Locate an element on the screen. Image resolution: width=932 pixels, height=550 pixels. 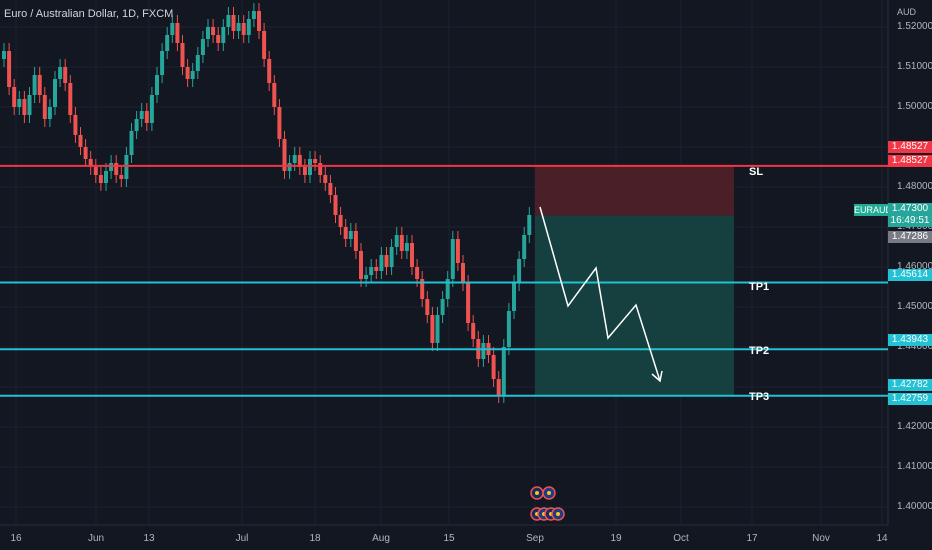
price-axis-label: 1.40000 is located at coordinates (914, 506).